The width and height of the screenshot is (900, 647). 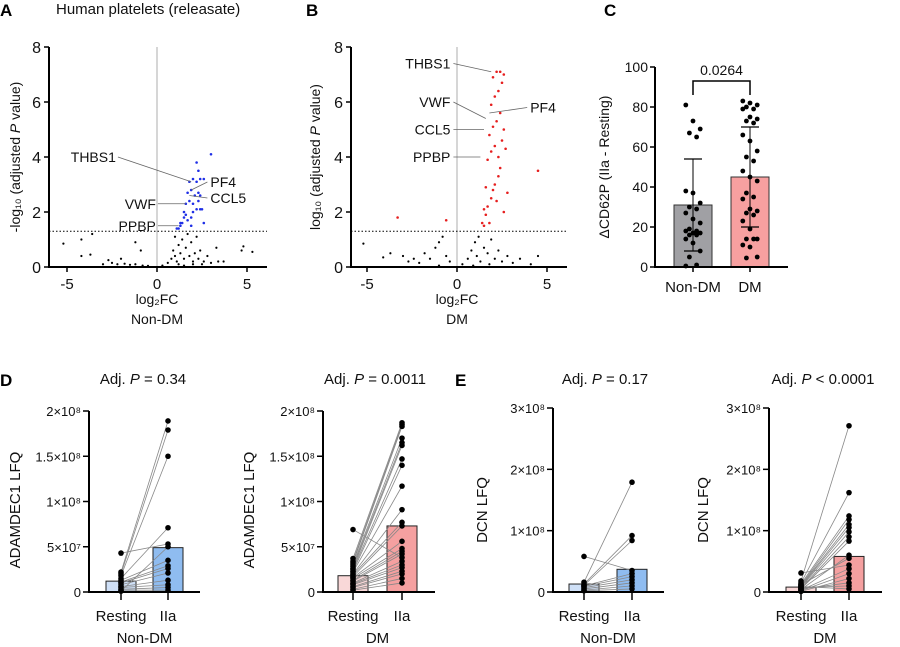 I want to click on y-tick-label: 20, so click(x=640, y=227).